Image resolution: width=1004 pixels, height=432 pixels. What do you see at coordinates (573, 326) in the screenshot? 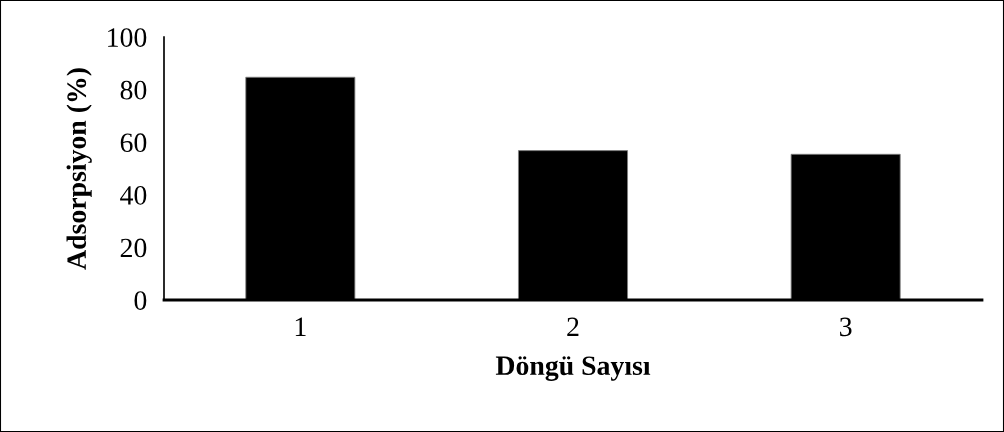
I see `x-tick-label: 2` at bounding box center [573, 326].